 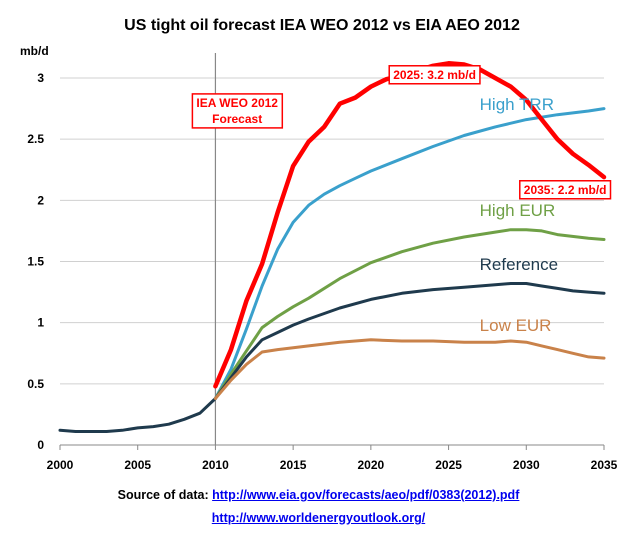 I want to click on annotation-text: IEA WEO 2012, so click(x=237, y=103).